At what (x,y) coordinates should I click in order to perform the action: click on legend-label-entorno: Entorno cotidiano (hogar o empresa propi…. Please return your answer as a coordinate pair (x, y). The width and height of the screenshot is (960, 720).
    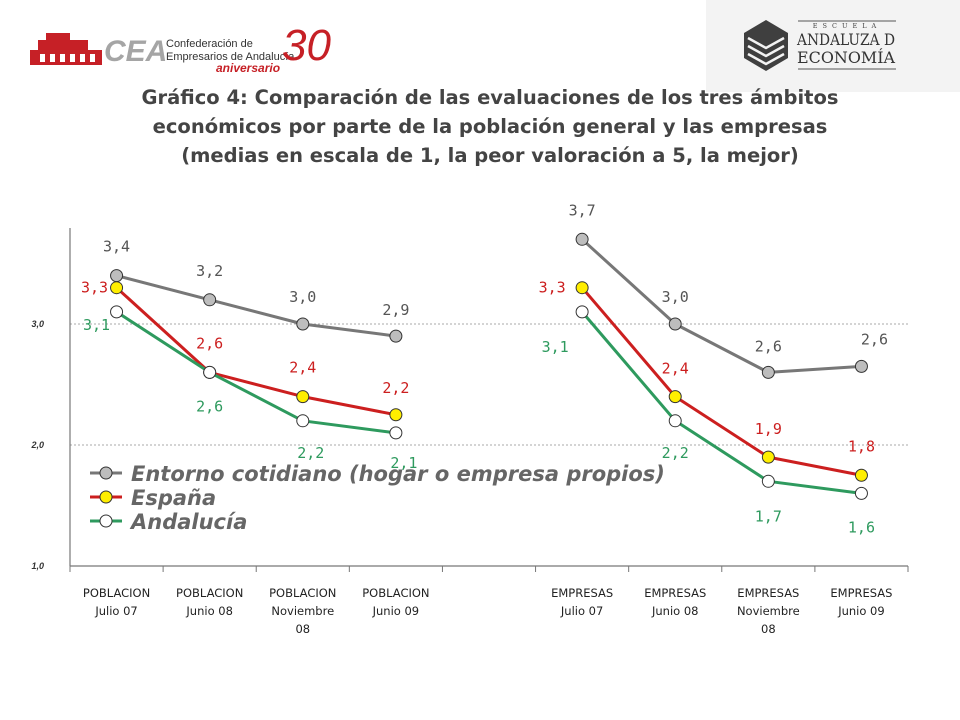
    Looking at the image, I should click on (398, 474).